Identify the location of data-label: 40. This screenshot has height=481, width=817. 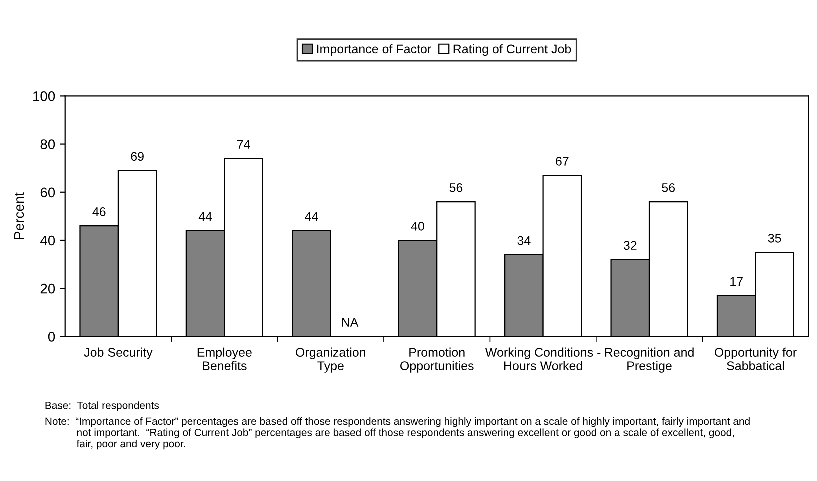
(417, 226).